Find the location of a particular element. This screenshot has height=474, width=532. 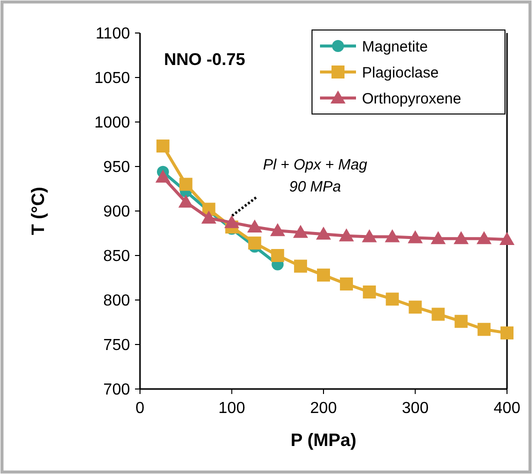

legend-label: Orthopyroxene is located at coordinates (412, 99).